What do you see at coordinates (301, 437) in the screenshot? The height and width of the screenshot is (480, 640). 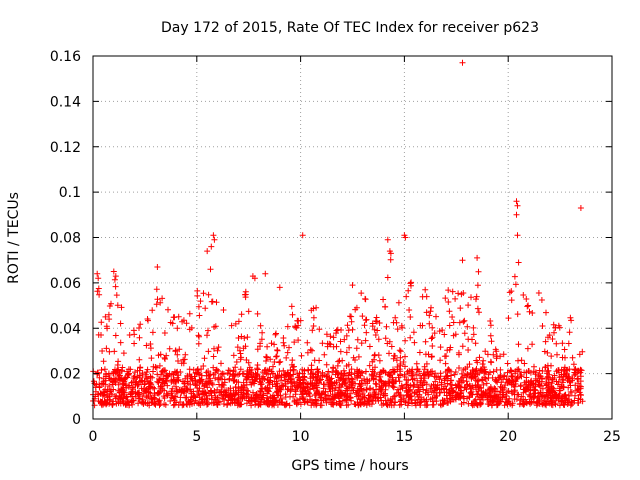 I see `x-tick-label: 10` at bounding box center [301, 437].